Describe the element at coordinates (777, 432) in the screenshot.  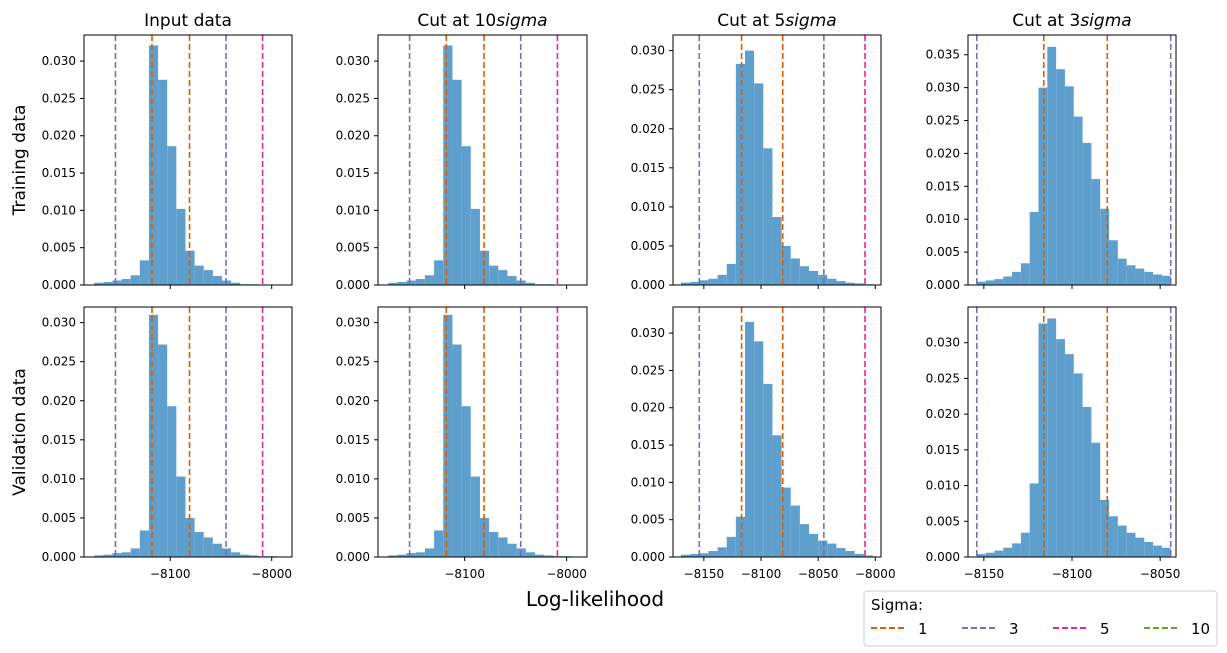
I see `axes-frame` at that location.